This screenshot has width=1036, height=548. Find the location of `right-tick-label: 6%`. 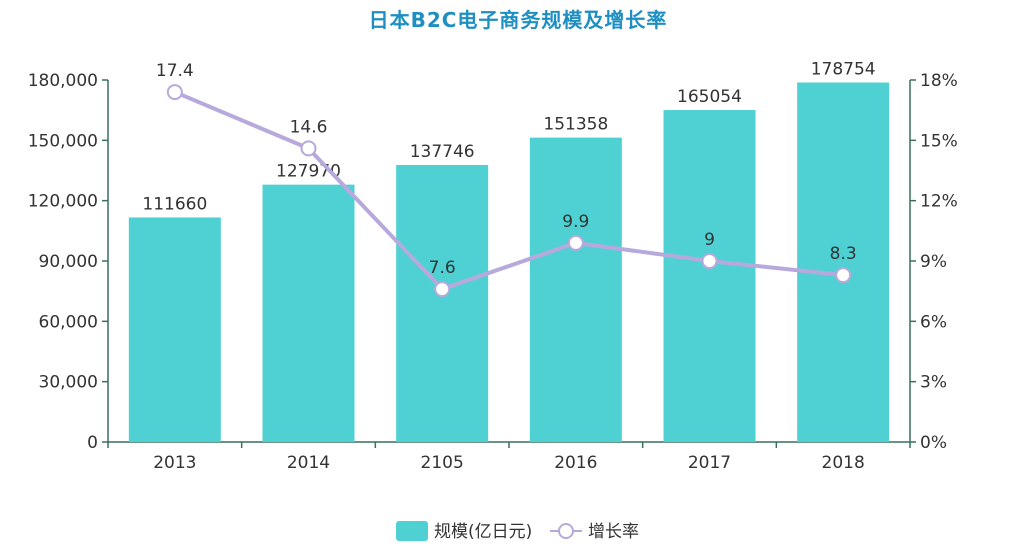

right-tick-label: 6% is located at coordinates (933, 322).